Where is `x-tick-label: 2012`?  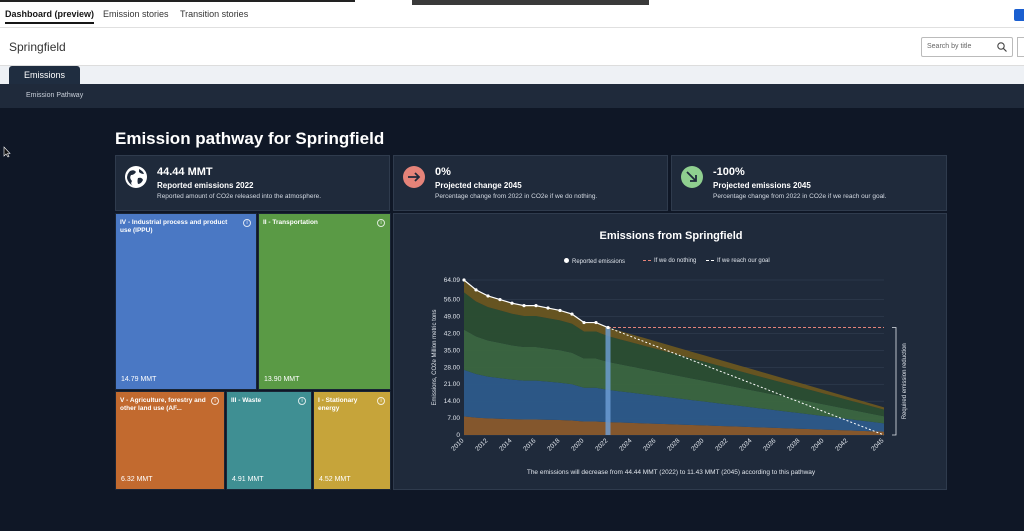
x-tick-label: 2012 is located at coordinates (481, 444).